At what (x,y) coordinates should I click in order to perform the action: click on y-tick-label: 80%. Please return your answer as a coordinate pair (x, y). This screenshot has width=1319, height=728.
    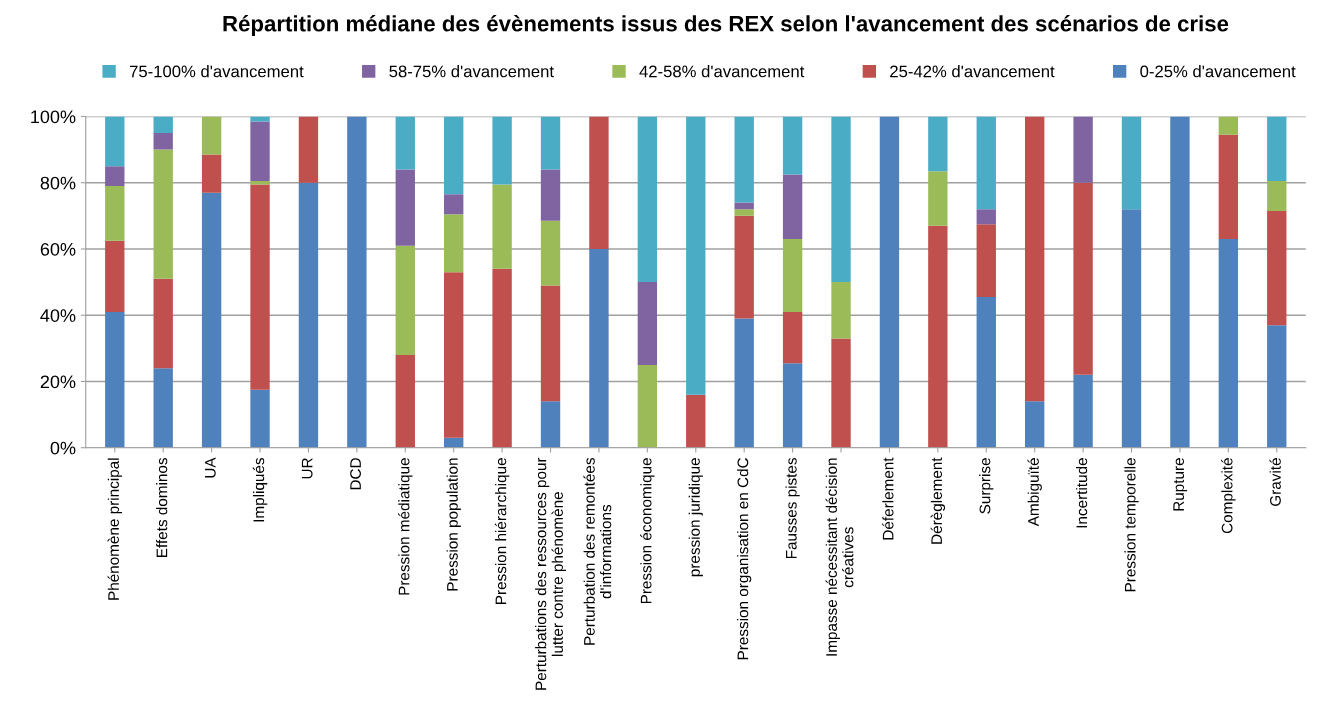
    Looking at the image, I should click on (58, 183).